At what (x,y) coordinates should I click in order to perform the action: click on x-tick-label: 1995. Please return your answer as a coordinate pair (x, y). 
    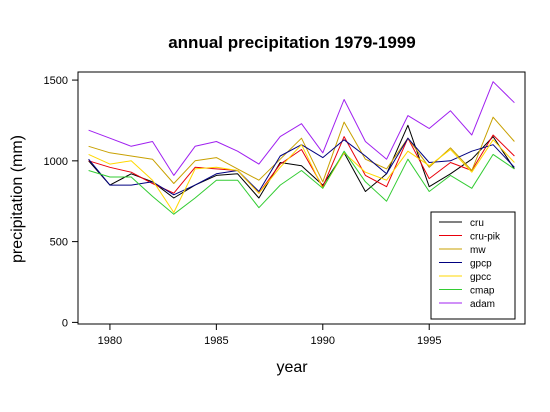
    Looking at the image, I should click on (429, 341).